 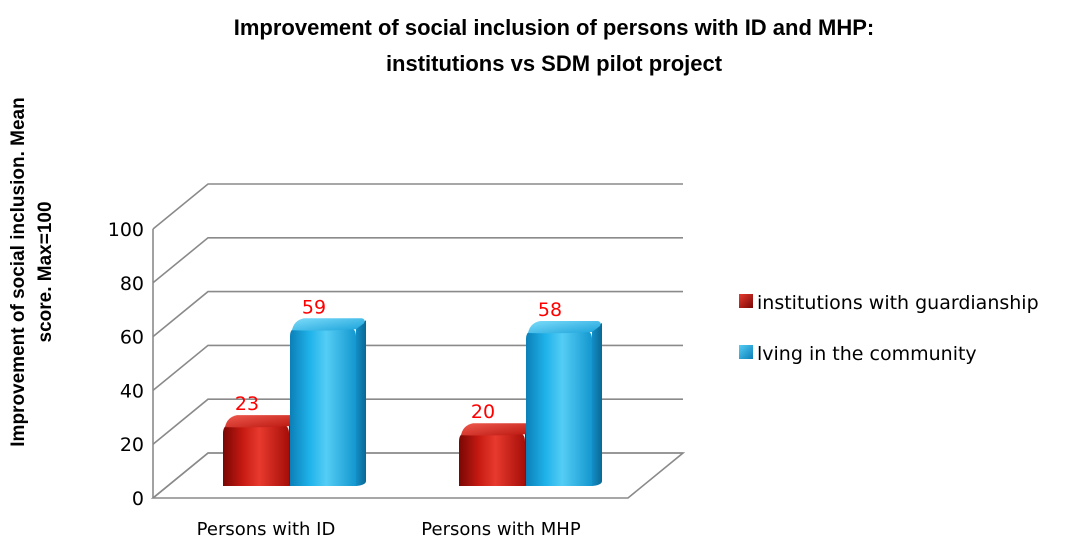 I want to click on bar-id-community, so click(x=328, y=402).